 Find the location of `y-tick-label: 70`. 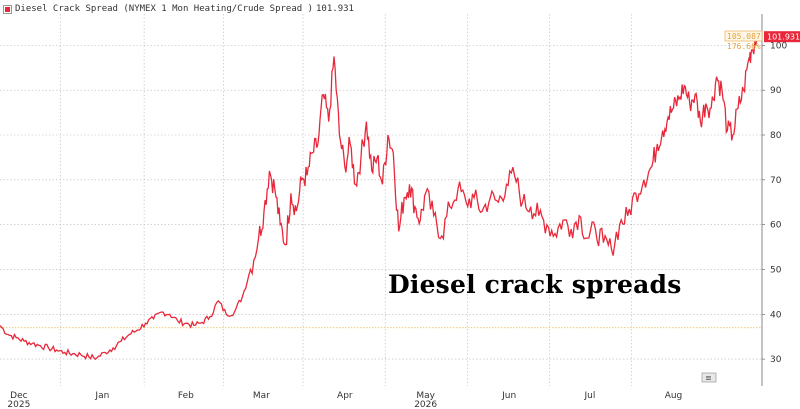

y-tick-label: 70 is located at coordinates (776, 181).